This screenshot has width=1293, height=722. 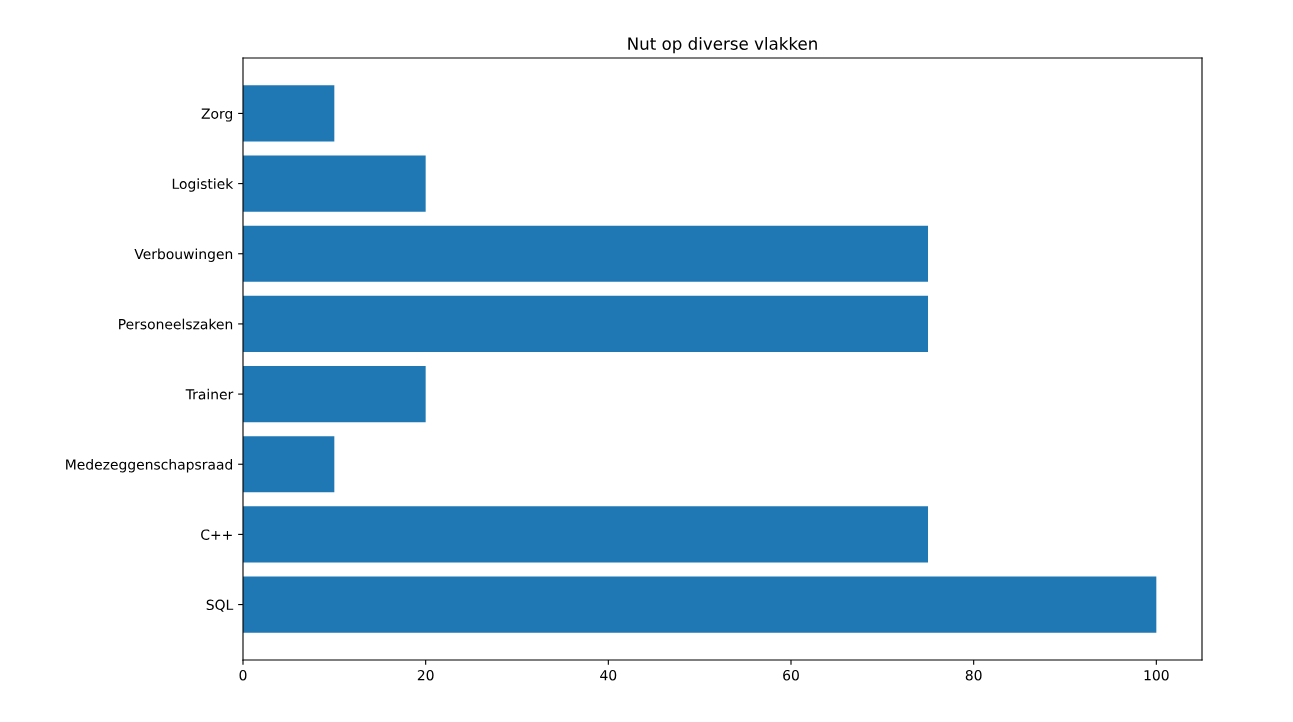 I want to click on x-tick-label: 100, so click(x=1156, y=675).